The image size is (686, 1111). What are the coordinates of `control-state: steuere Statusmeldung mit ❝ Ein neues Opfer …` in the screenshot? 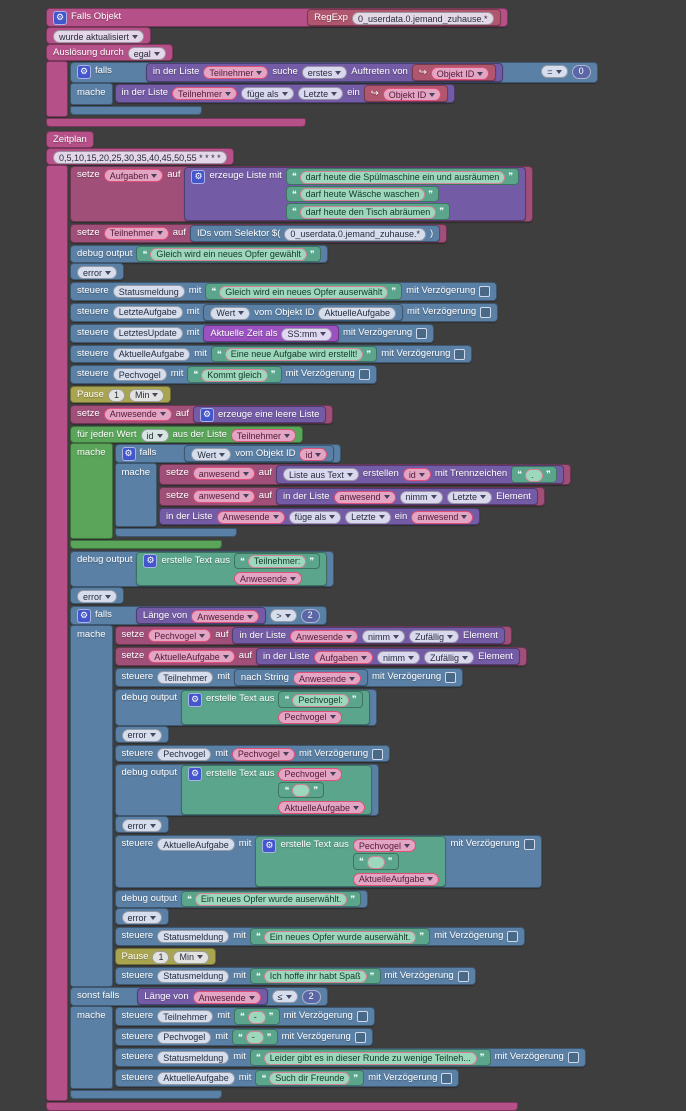 It's located at (320, 936).